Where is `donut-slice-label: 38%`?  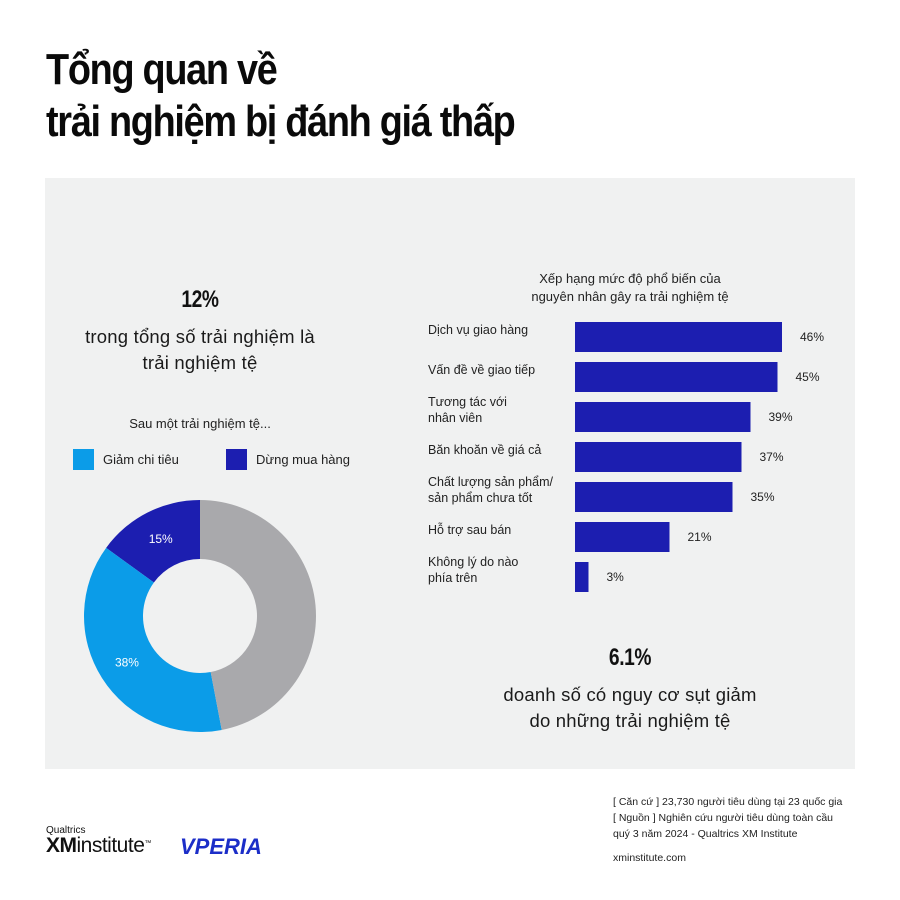 donut-slice-label: 38% is located at coordinates (127, 662).